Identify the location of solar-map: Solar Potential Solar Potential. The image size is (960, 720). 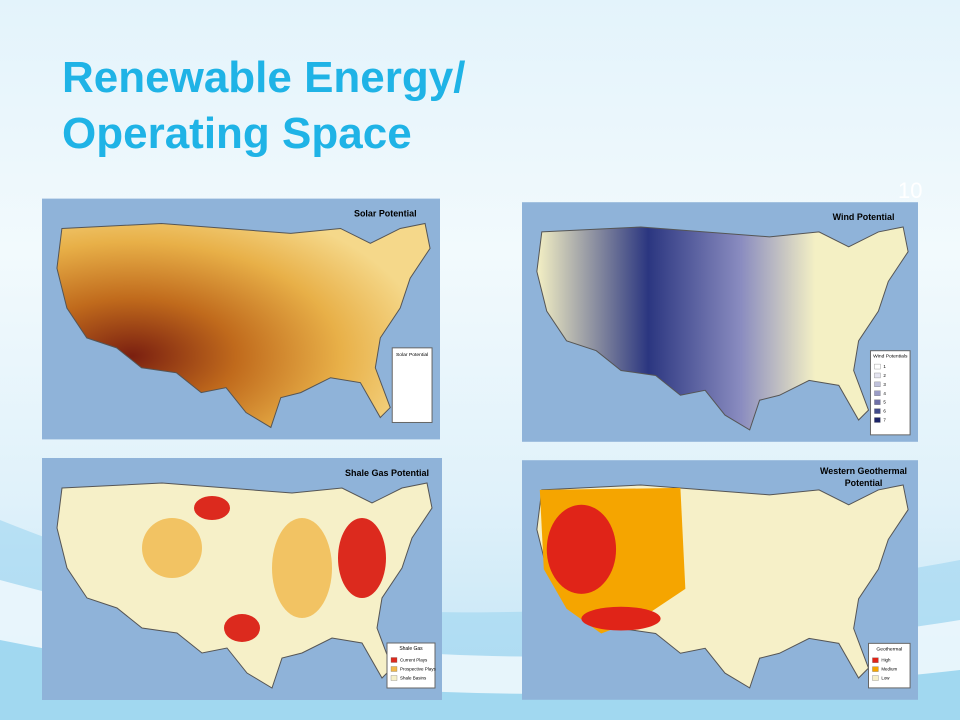
(241, 319).